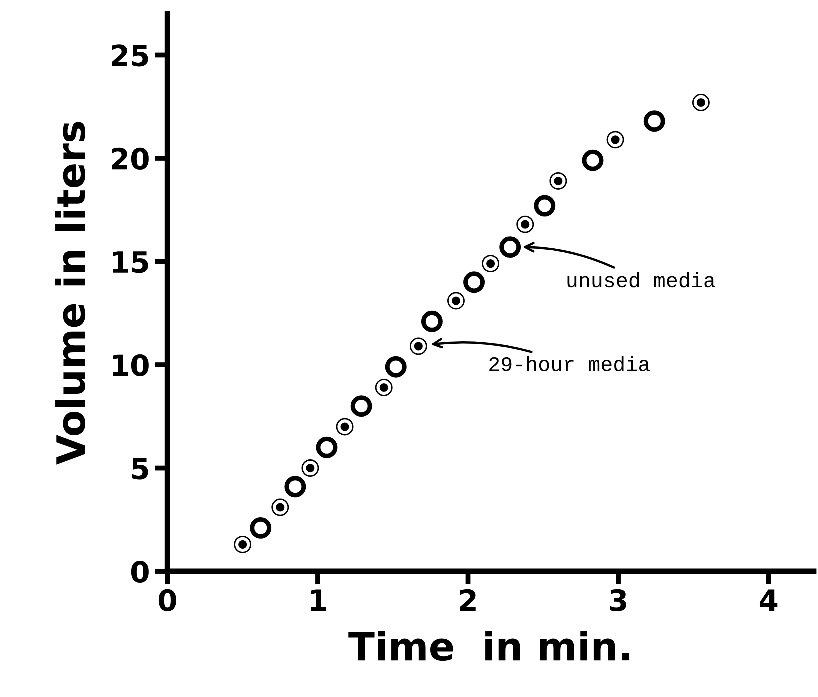  Describe the element at coordinates (769, 601) in the screenshot. I see `x-tick-label: 4` at that location.